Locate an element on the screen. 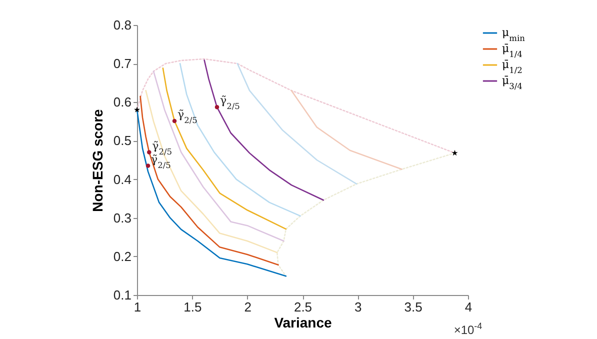 Image resolution: width=597 pixels, height=339 pixels. y-tick-label: 0.8 is located at coordinates (122, 25).